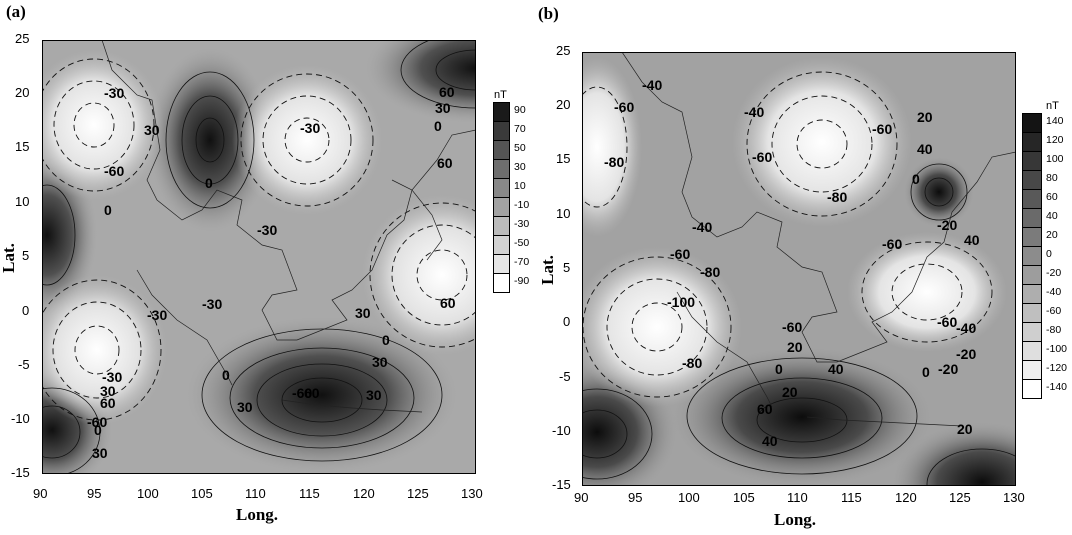  I want to click on xtick-b: 95, so click(635, 497).